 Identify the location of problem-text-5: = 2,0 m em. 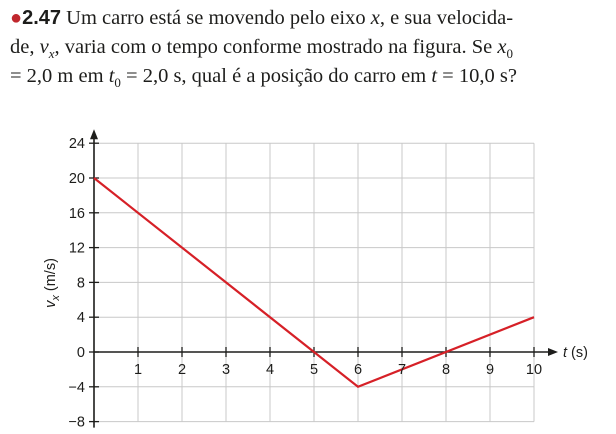
(59, 76).